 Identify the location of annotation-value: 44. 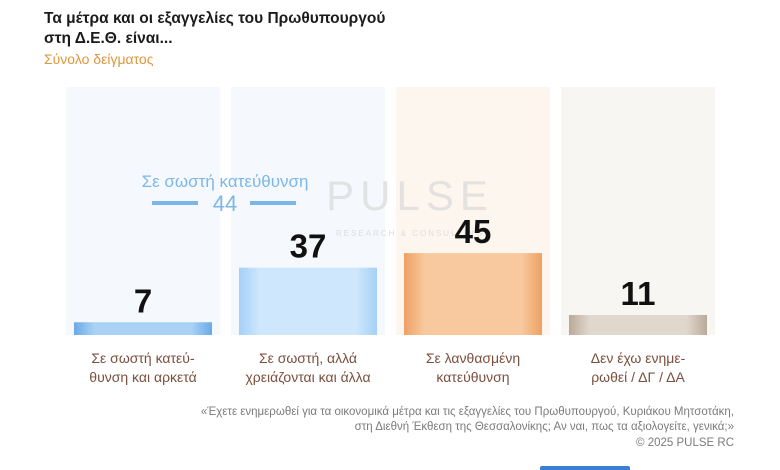
(225, 203).